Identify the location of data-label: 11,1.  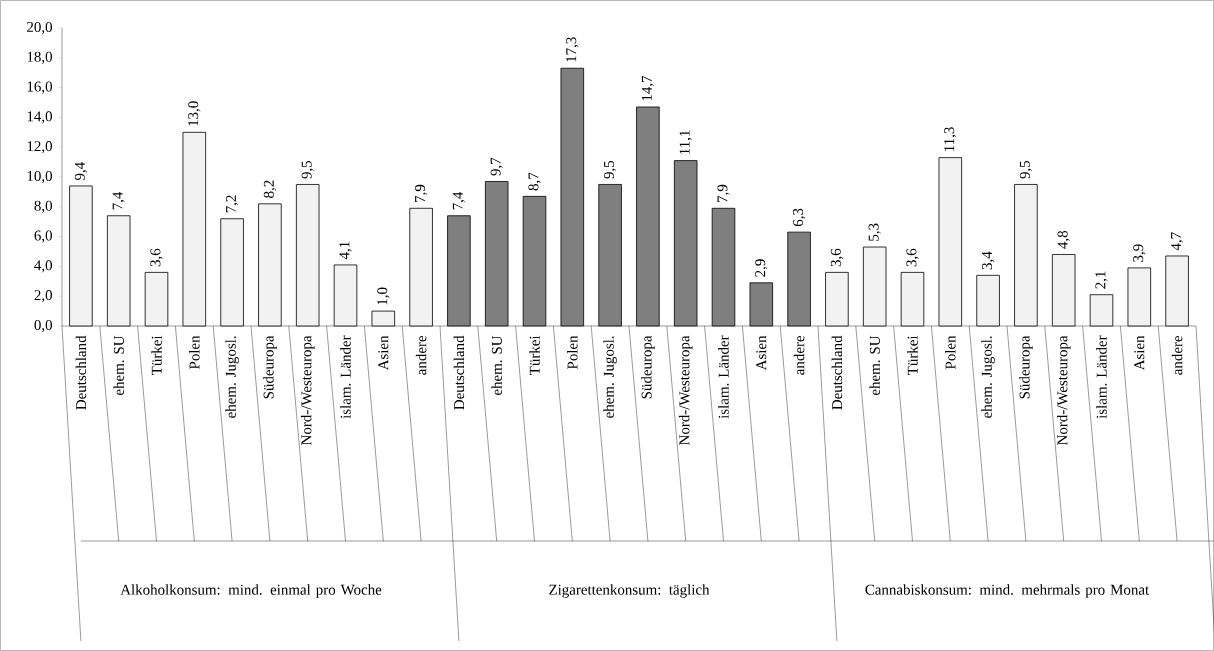
(685, 142).